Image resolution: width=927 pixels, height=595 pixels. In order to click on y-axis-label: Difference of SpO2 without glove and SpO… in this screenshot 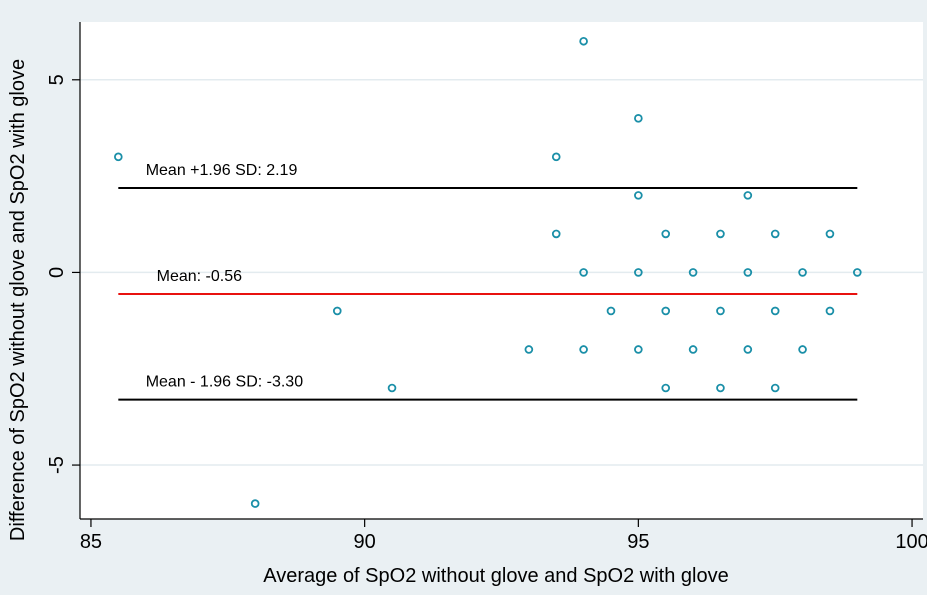, I will do `click(18, 300)`.